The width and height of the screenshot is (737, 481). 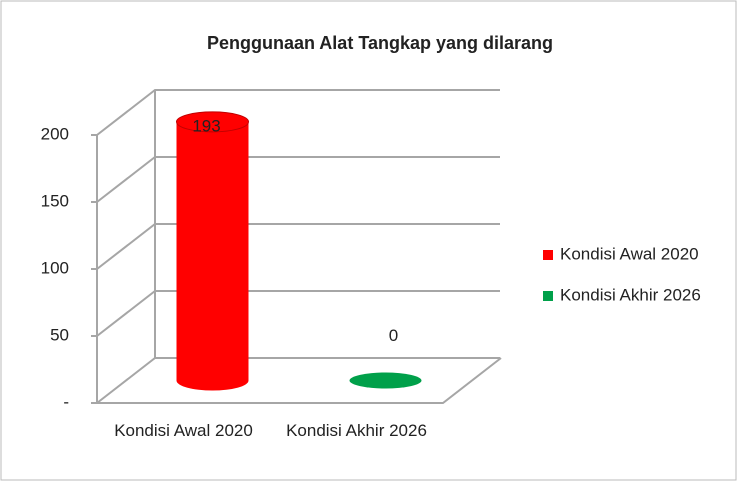 What do you see at coordinates (356, 430) in the screenshot?
I see `x-tick-label: Kondisi Akhir 2026` at bounding box center [356, 430].